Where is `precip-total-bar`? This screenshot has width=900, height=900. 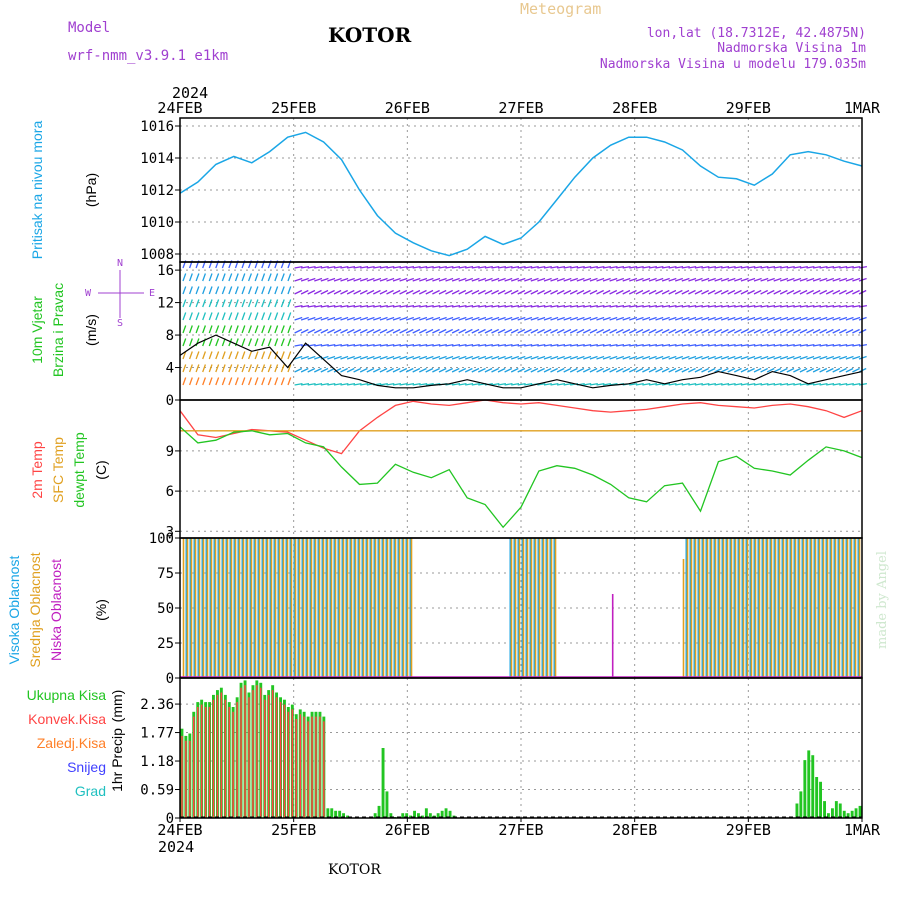 precip-total-bar is located at coordinates (852, 814).